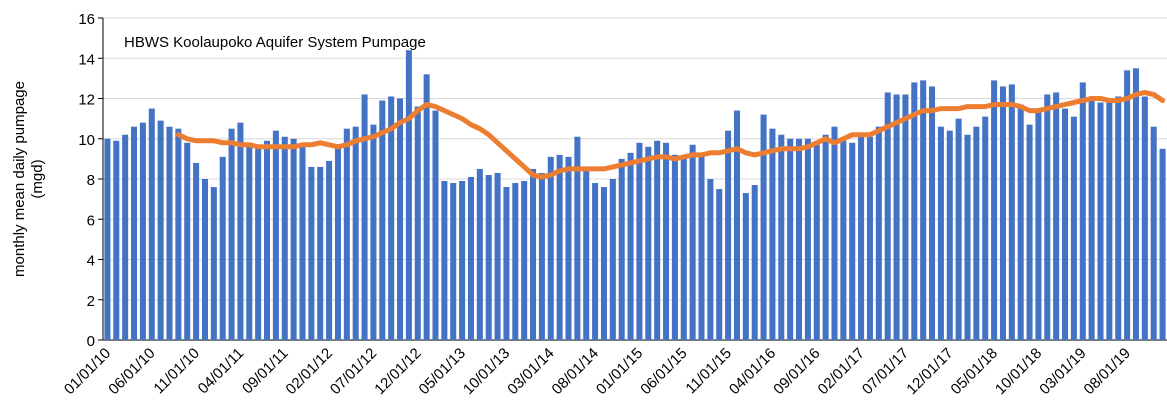 The height and width of the screenshot is (419, 1167). Describe the element at coordinates (91, 261) in the screenshot. I see `y-tick-label: 4` at that location.